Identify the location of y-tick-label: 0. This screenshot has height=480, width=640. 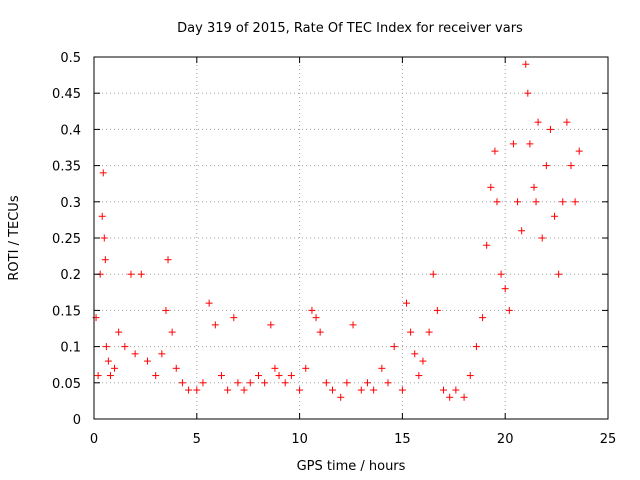
(77, 420).